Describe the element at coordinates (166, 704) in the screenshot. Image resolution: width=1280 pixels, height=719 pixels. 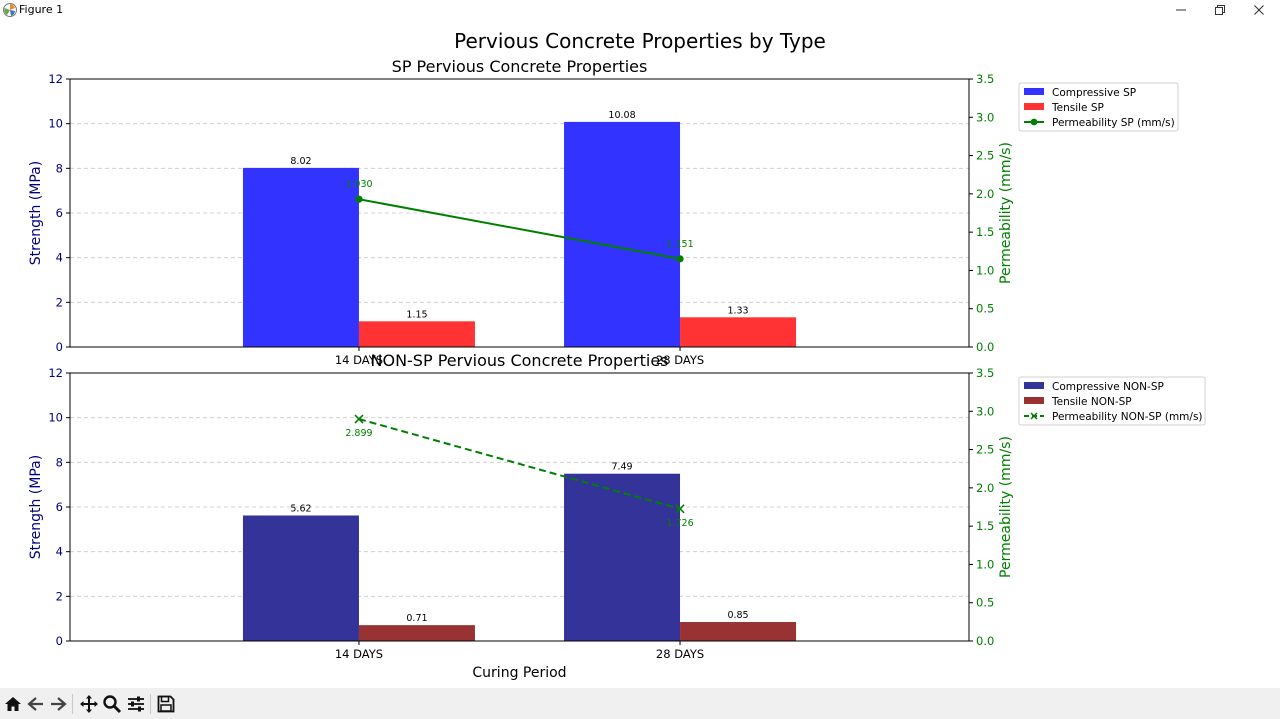
I see `save-button` at that location.